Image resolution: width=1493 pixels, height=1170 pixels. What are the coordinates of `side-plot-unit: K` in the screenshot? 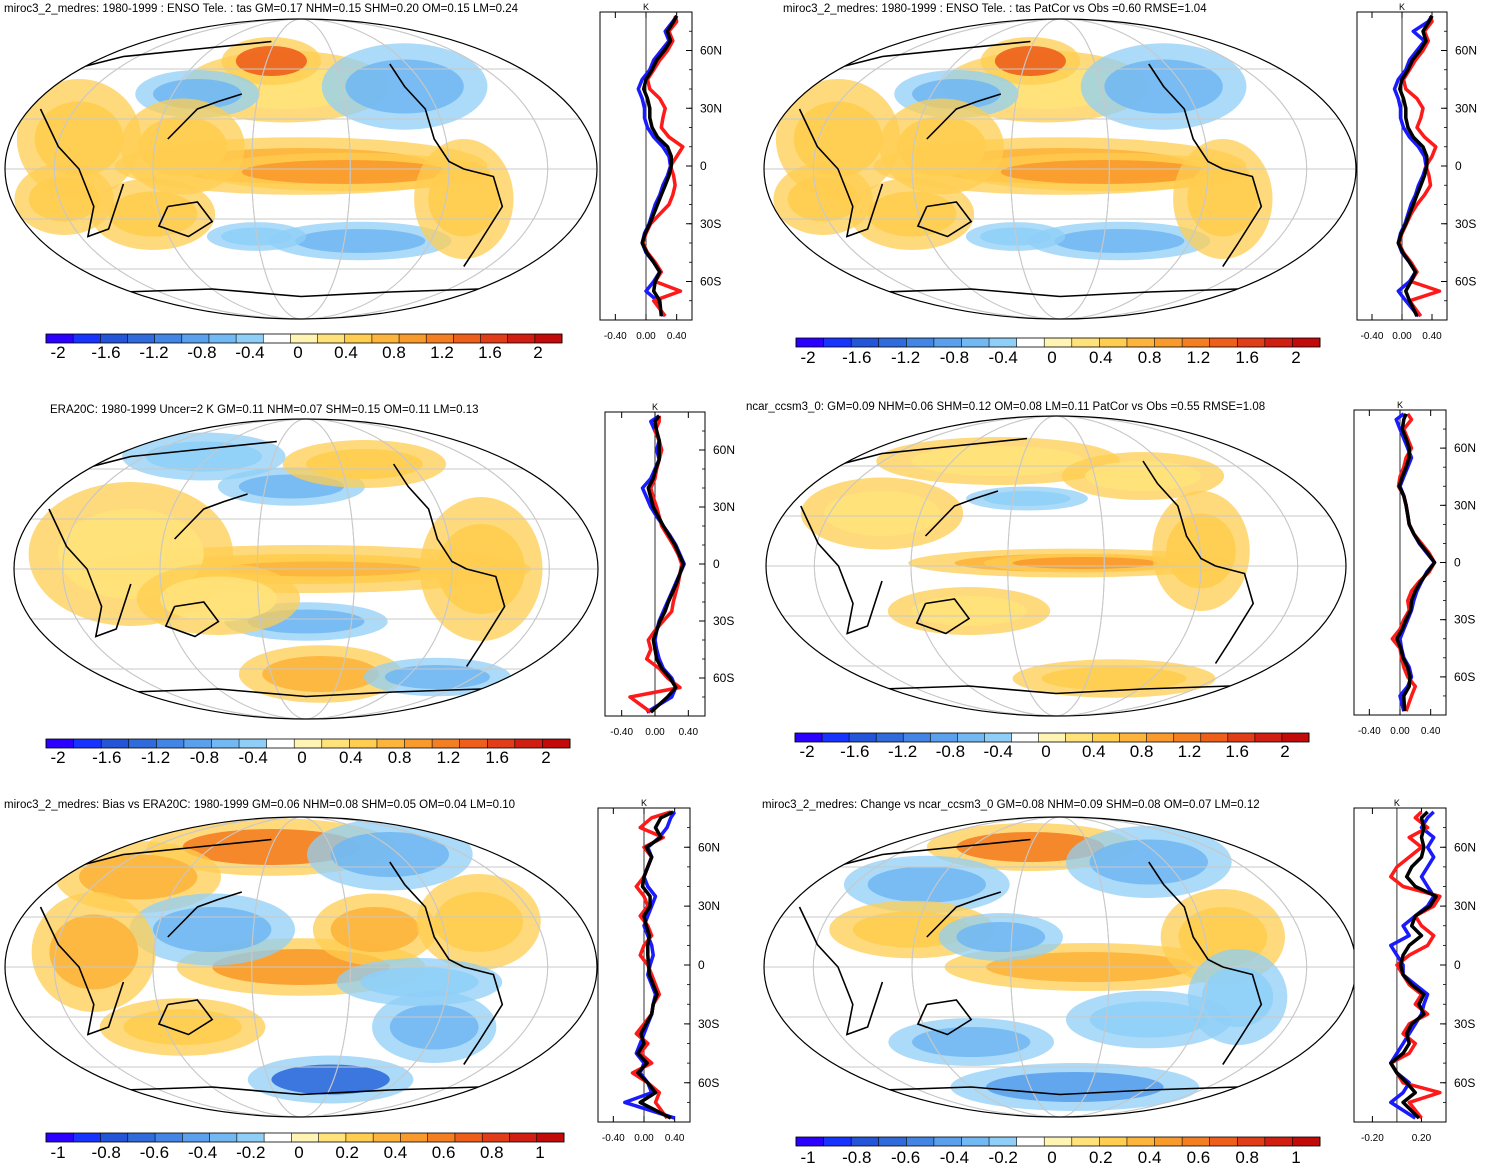 It's located at (644, 803).